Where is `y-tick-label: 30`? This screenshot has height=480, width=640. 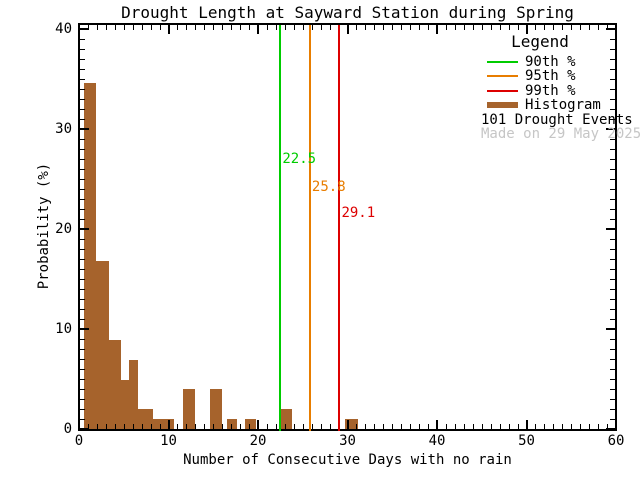 y-tick-label: 30 is located at coordinates (63, 129).